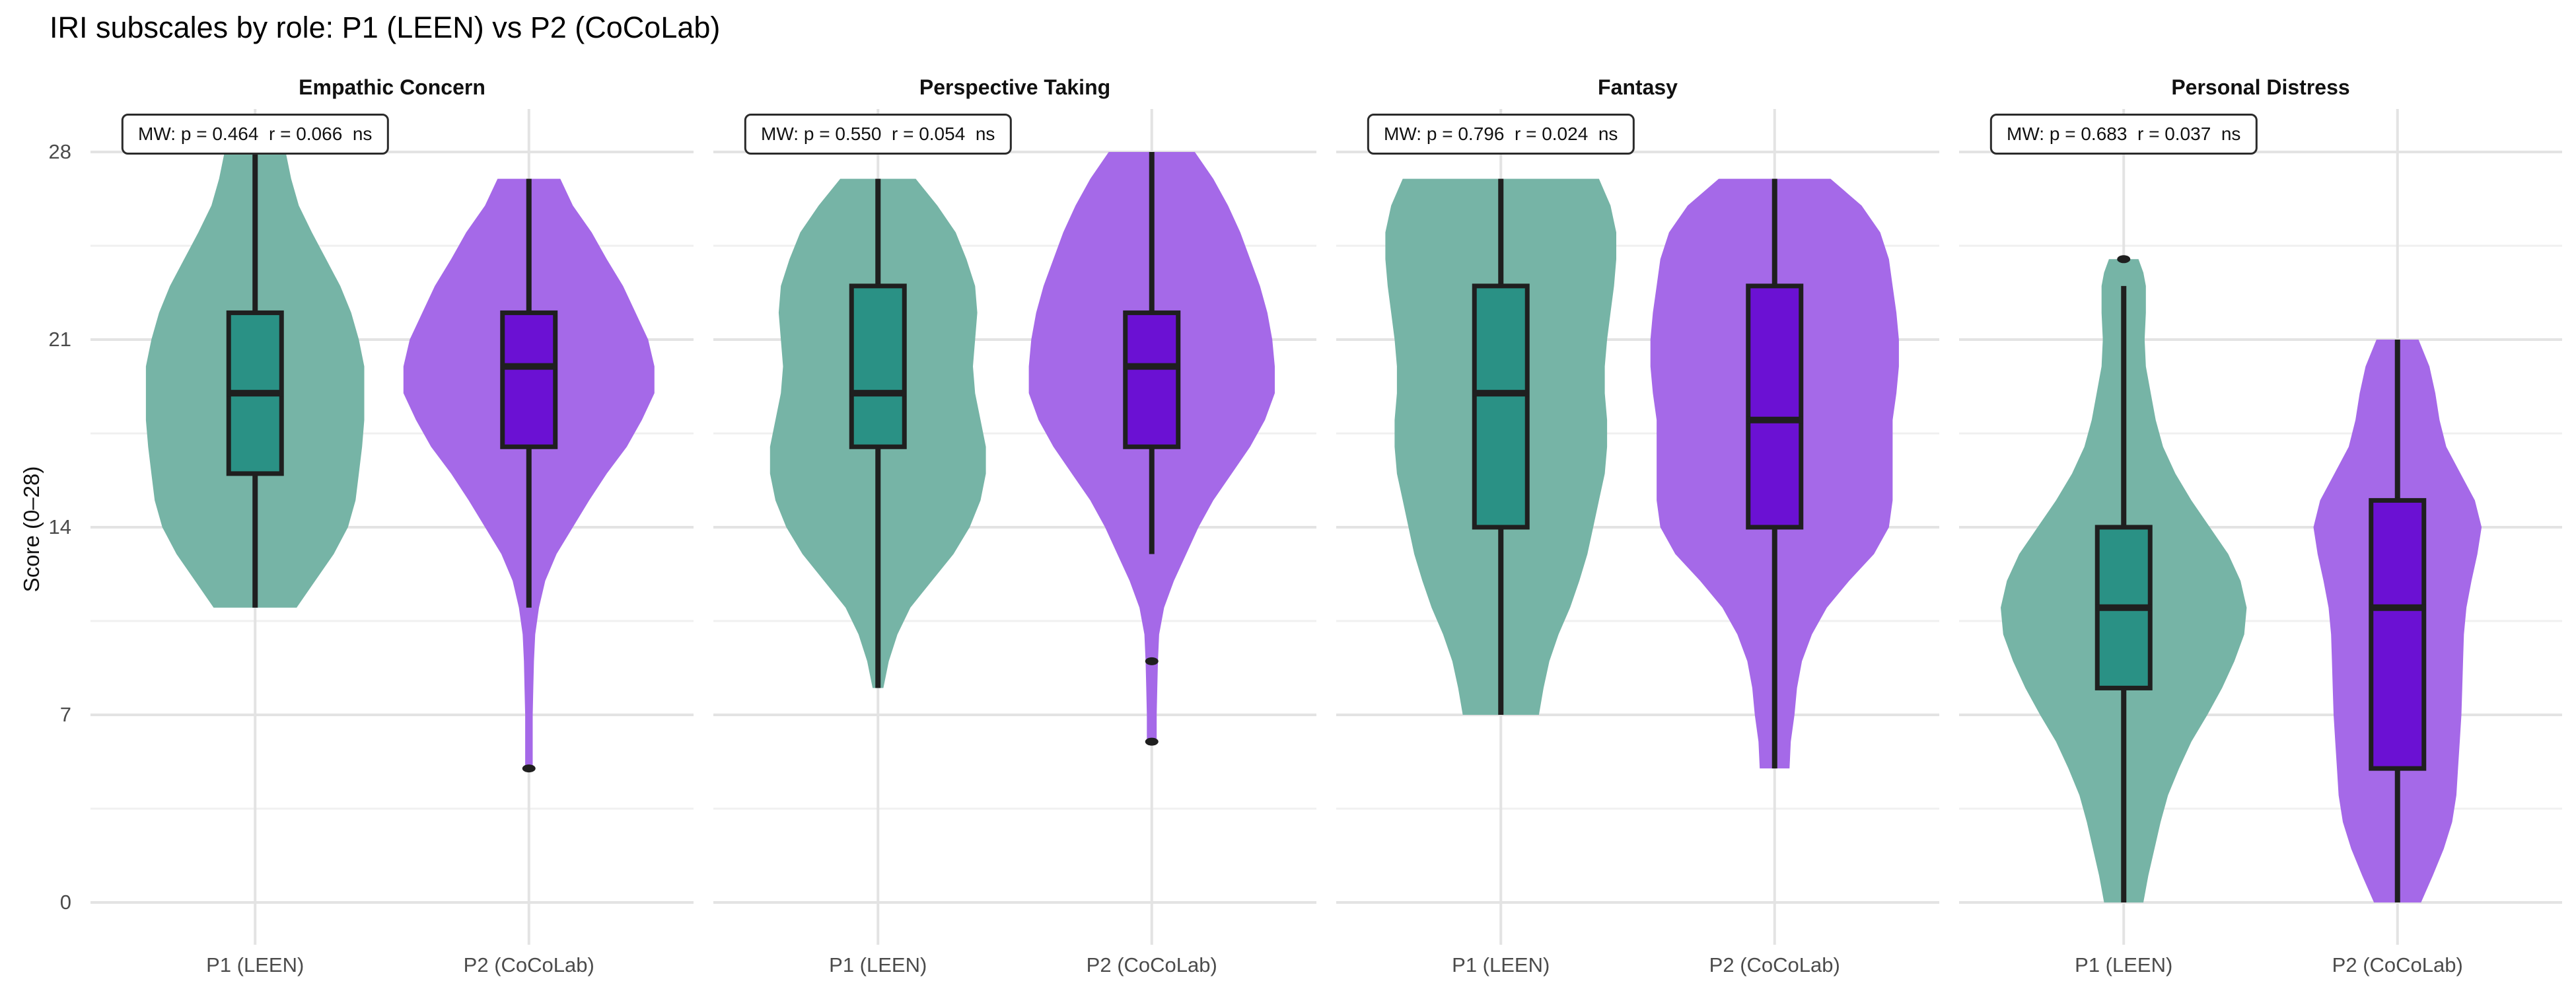 Image resolution: width=2576 pixels, height=991 pixels. I want to click on facet-title-empathic-concern: Empathic Concern, so click(392, 87).